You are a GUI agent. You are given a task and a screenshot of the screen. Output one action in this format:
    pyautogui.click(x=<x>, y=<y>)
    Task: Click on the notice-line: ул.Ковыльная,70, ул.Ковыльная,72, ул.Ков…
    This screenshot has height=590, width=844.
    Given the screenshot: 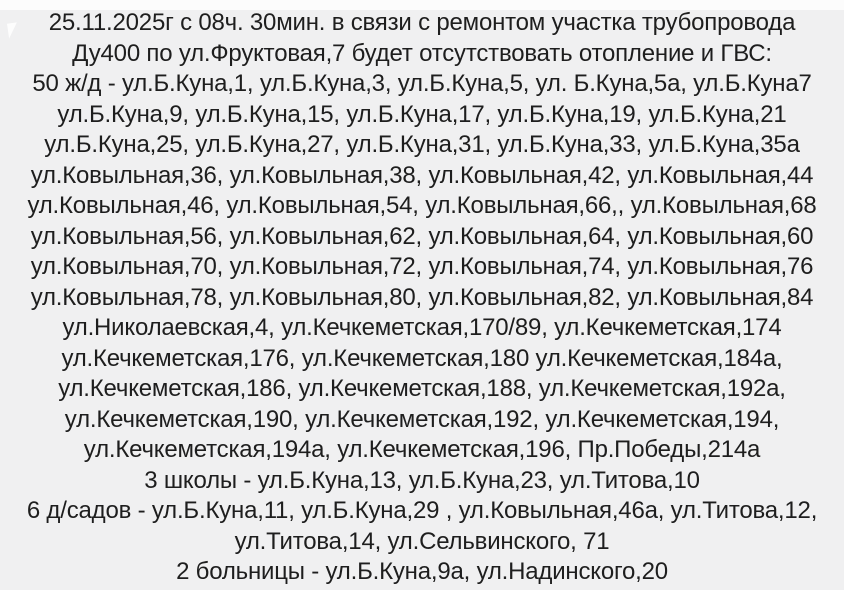 What is the action you would take?
    pyautogui.click(x=422, y=266)
    